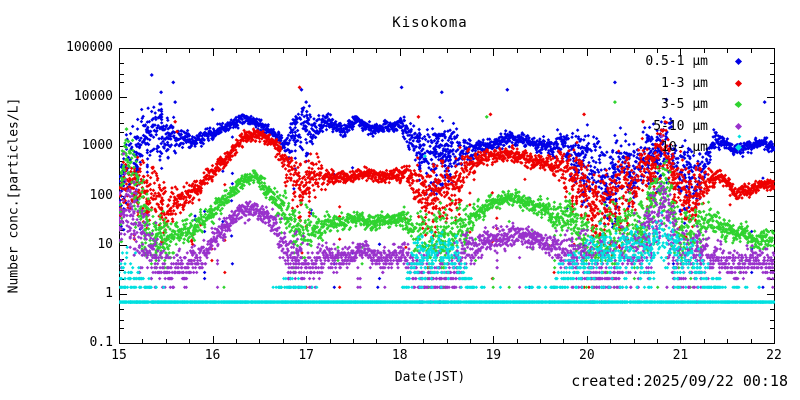  Describe the element at coordinates (680, 126) in the screenshot. I see `legend-item-label: 5-10 μm` at that location.